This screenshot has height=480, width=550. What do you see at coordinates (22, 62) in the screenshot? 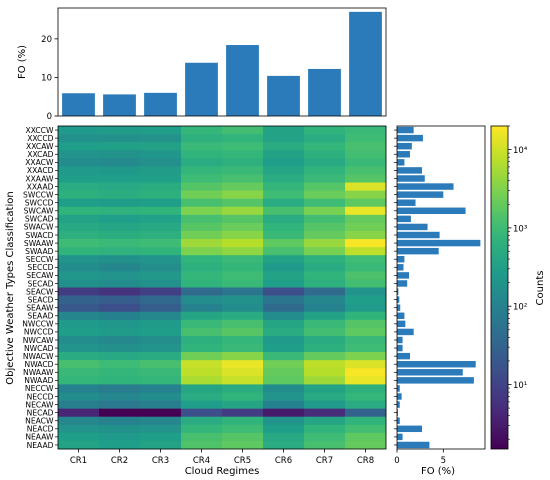
I see `top-ylabel: FO (%)` at bounding box center [22, 62].